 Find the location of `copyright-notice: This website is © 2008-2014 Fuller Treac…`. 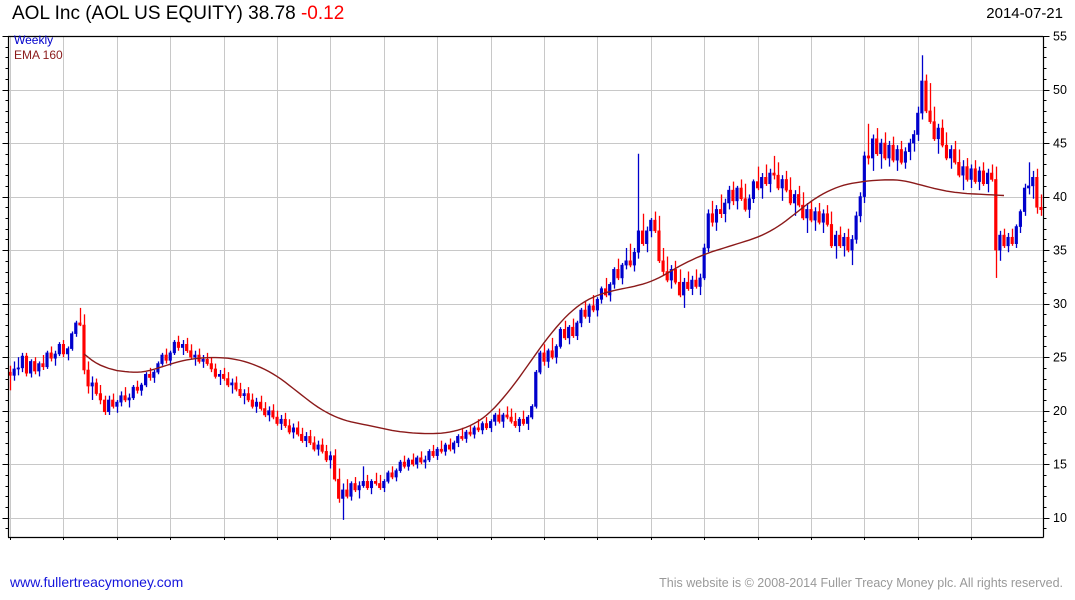

copyright-notice: This website is © 2008-2014 Fuller Treac… is located at coordinates (861, 583).